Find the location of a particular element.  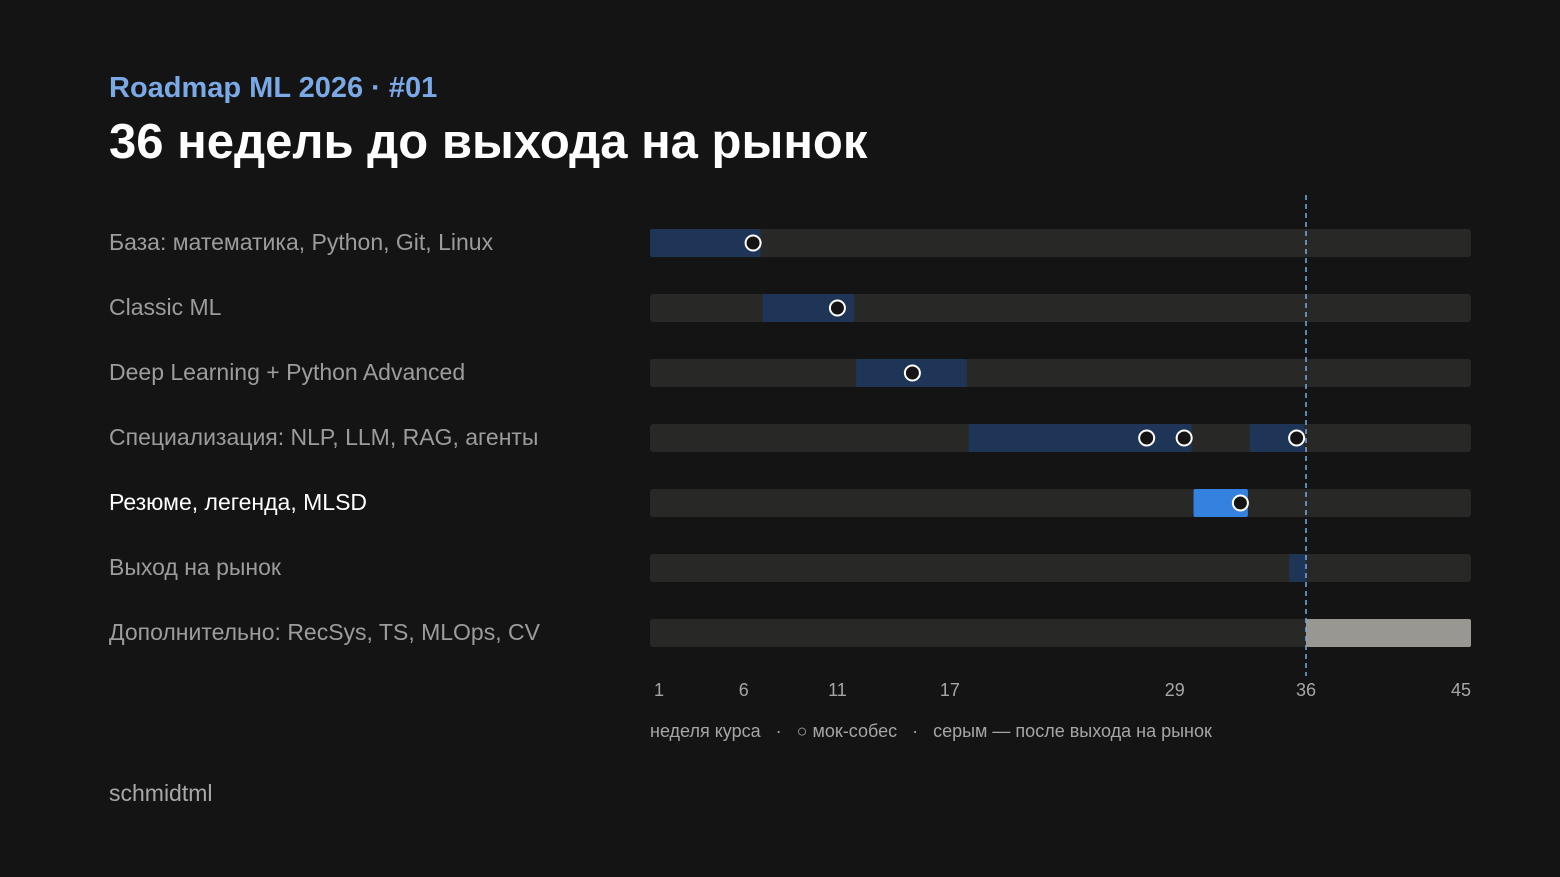

x-tick-label: 36 is located at coordinates (1306, 690).